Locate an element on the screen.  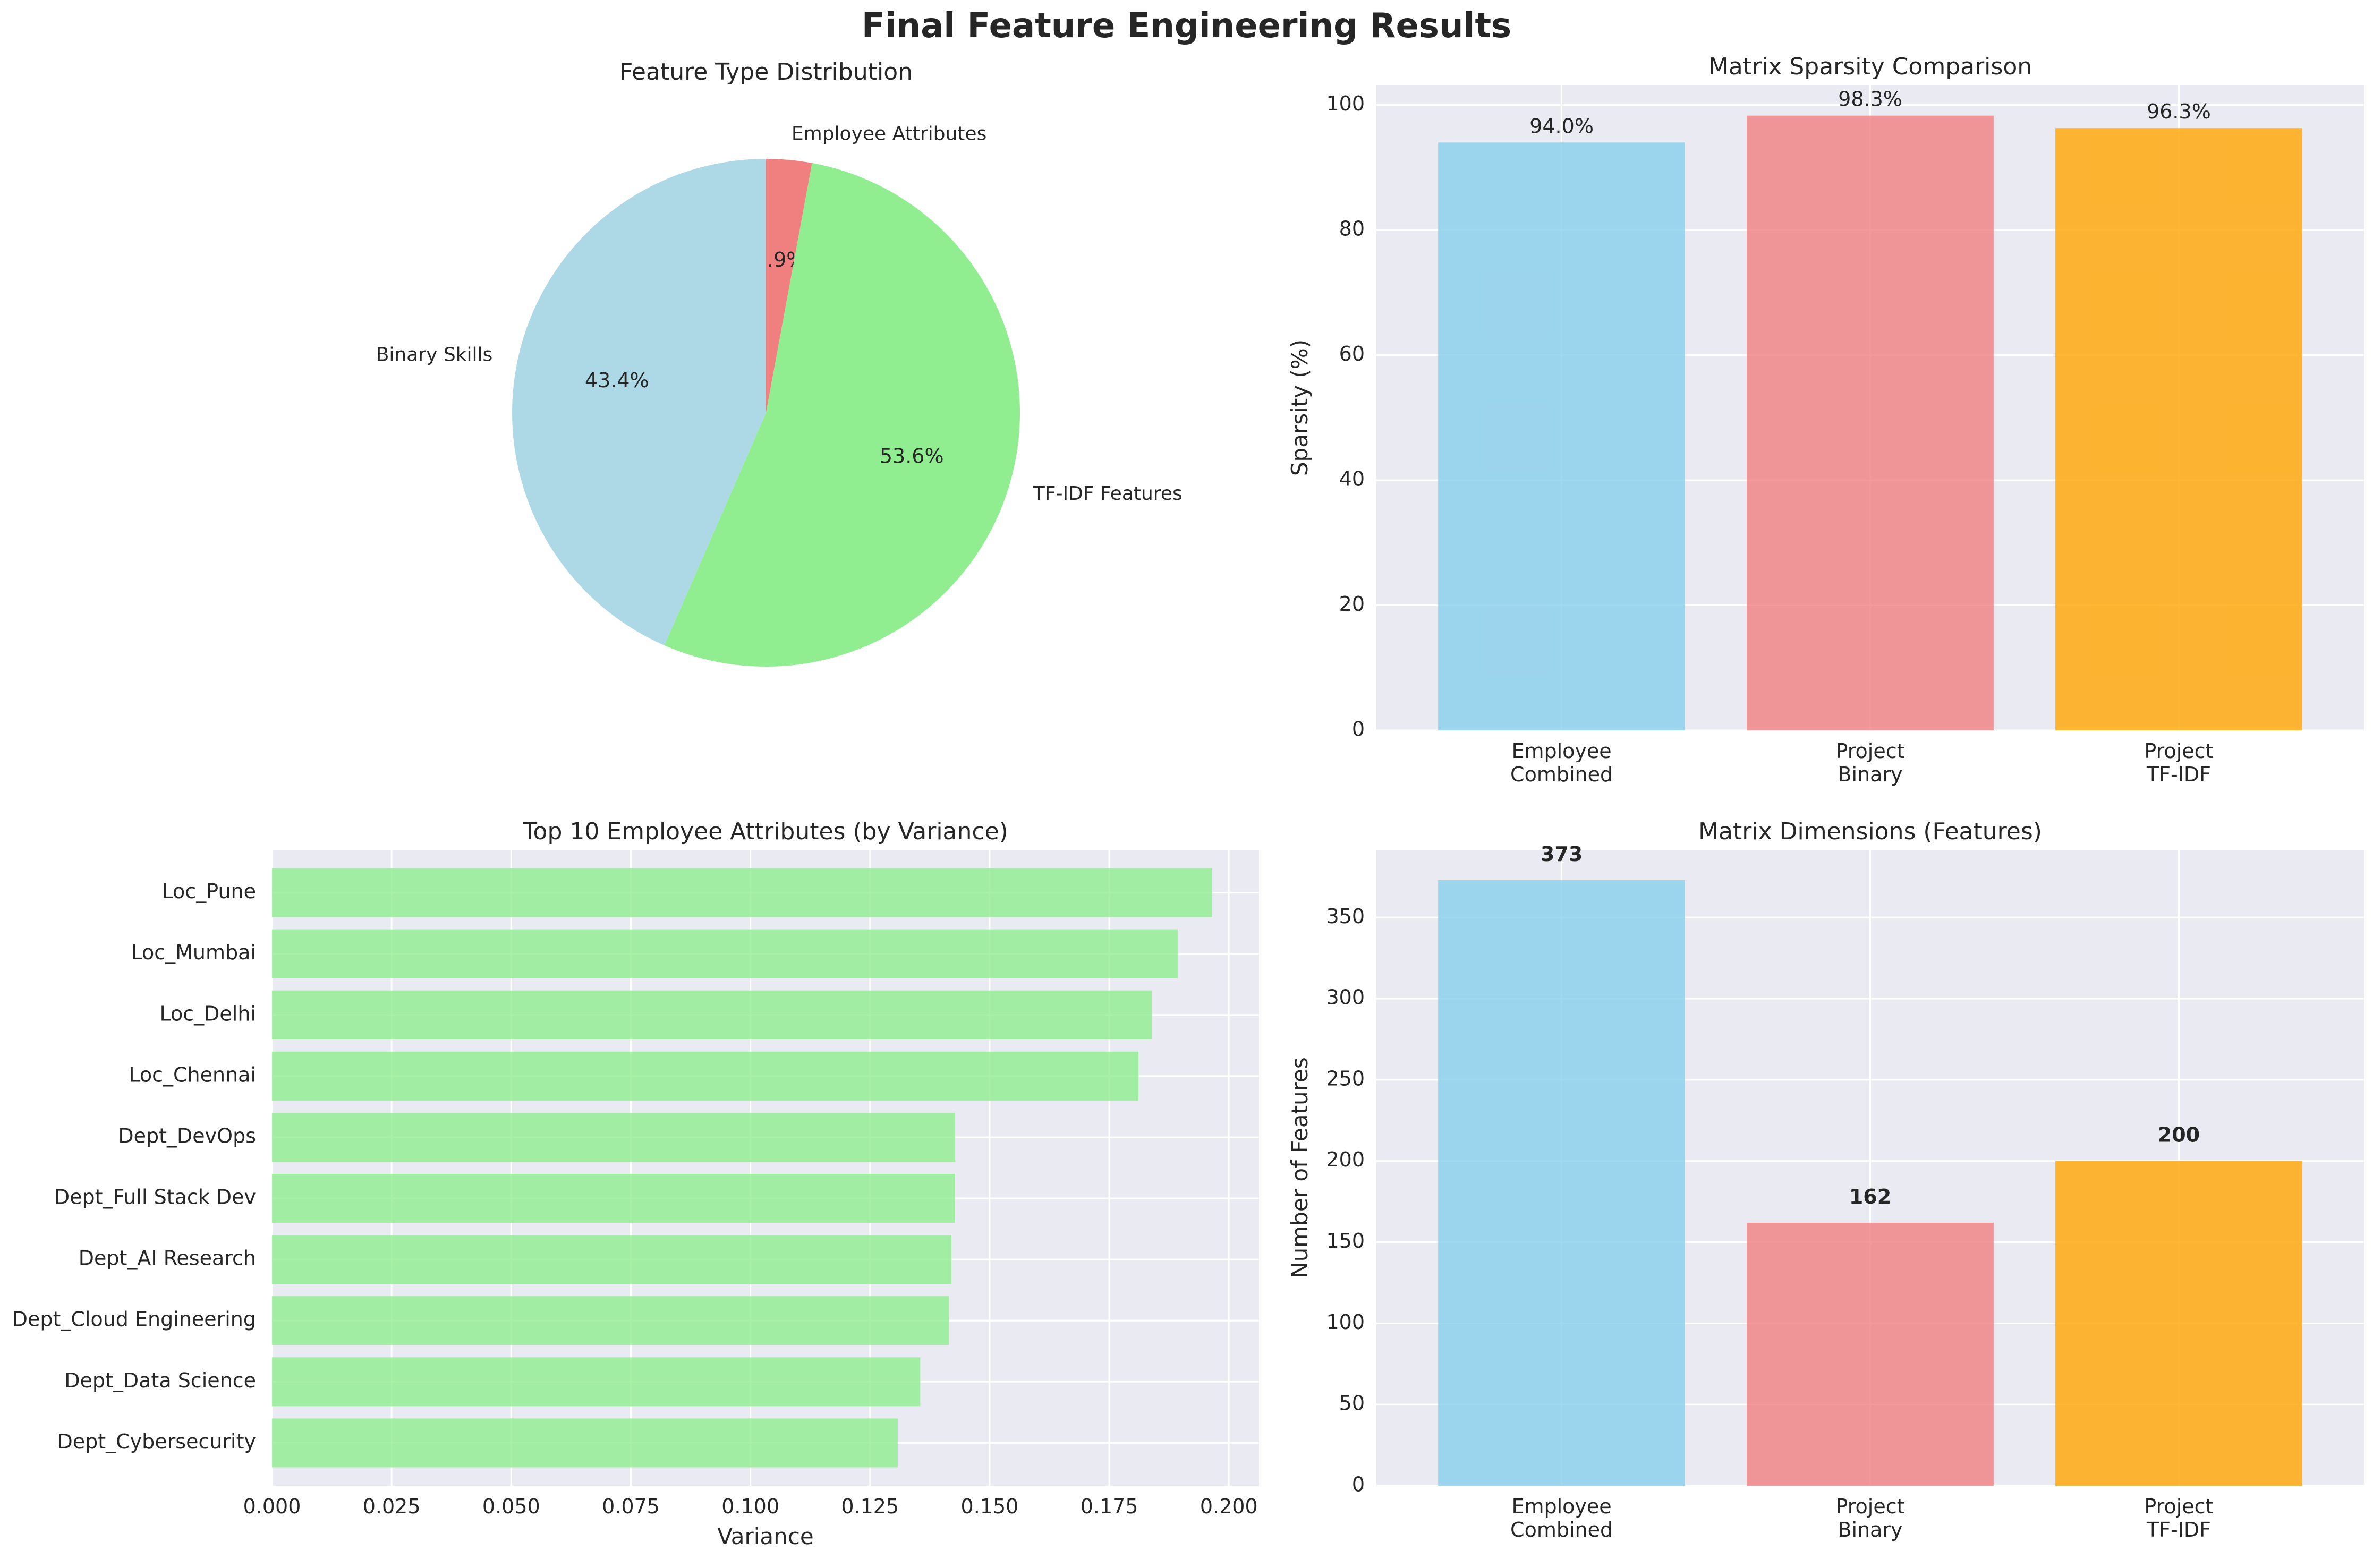
variance-title: Top 10 Employee Attributes (by Variance) is located at coordinates (765, 832).